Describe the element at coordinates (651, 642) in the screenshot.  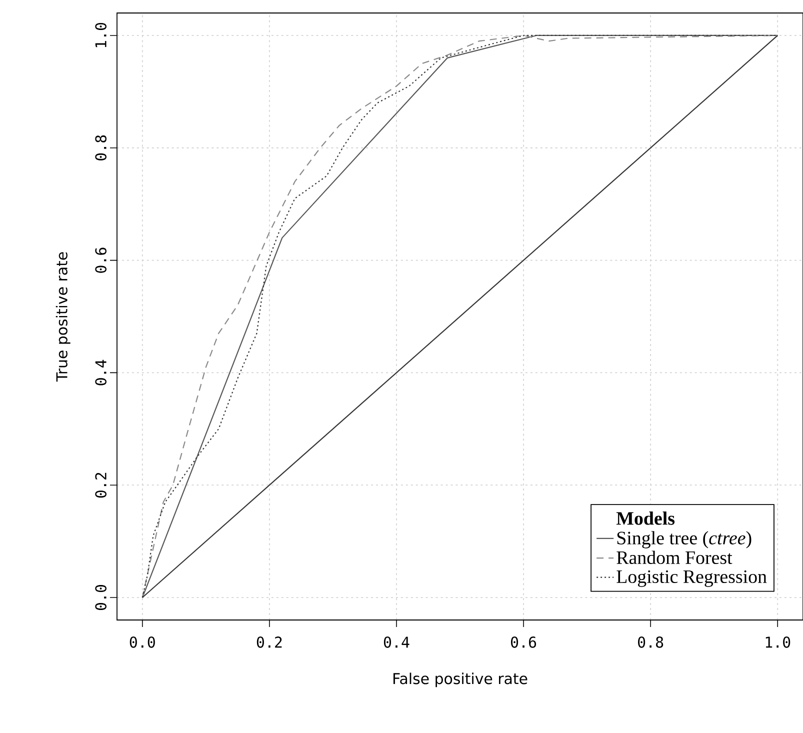
I see `x-tick-label: 0.8` at that location.